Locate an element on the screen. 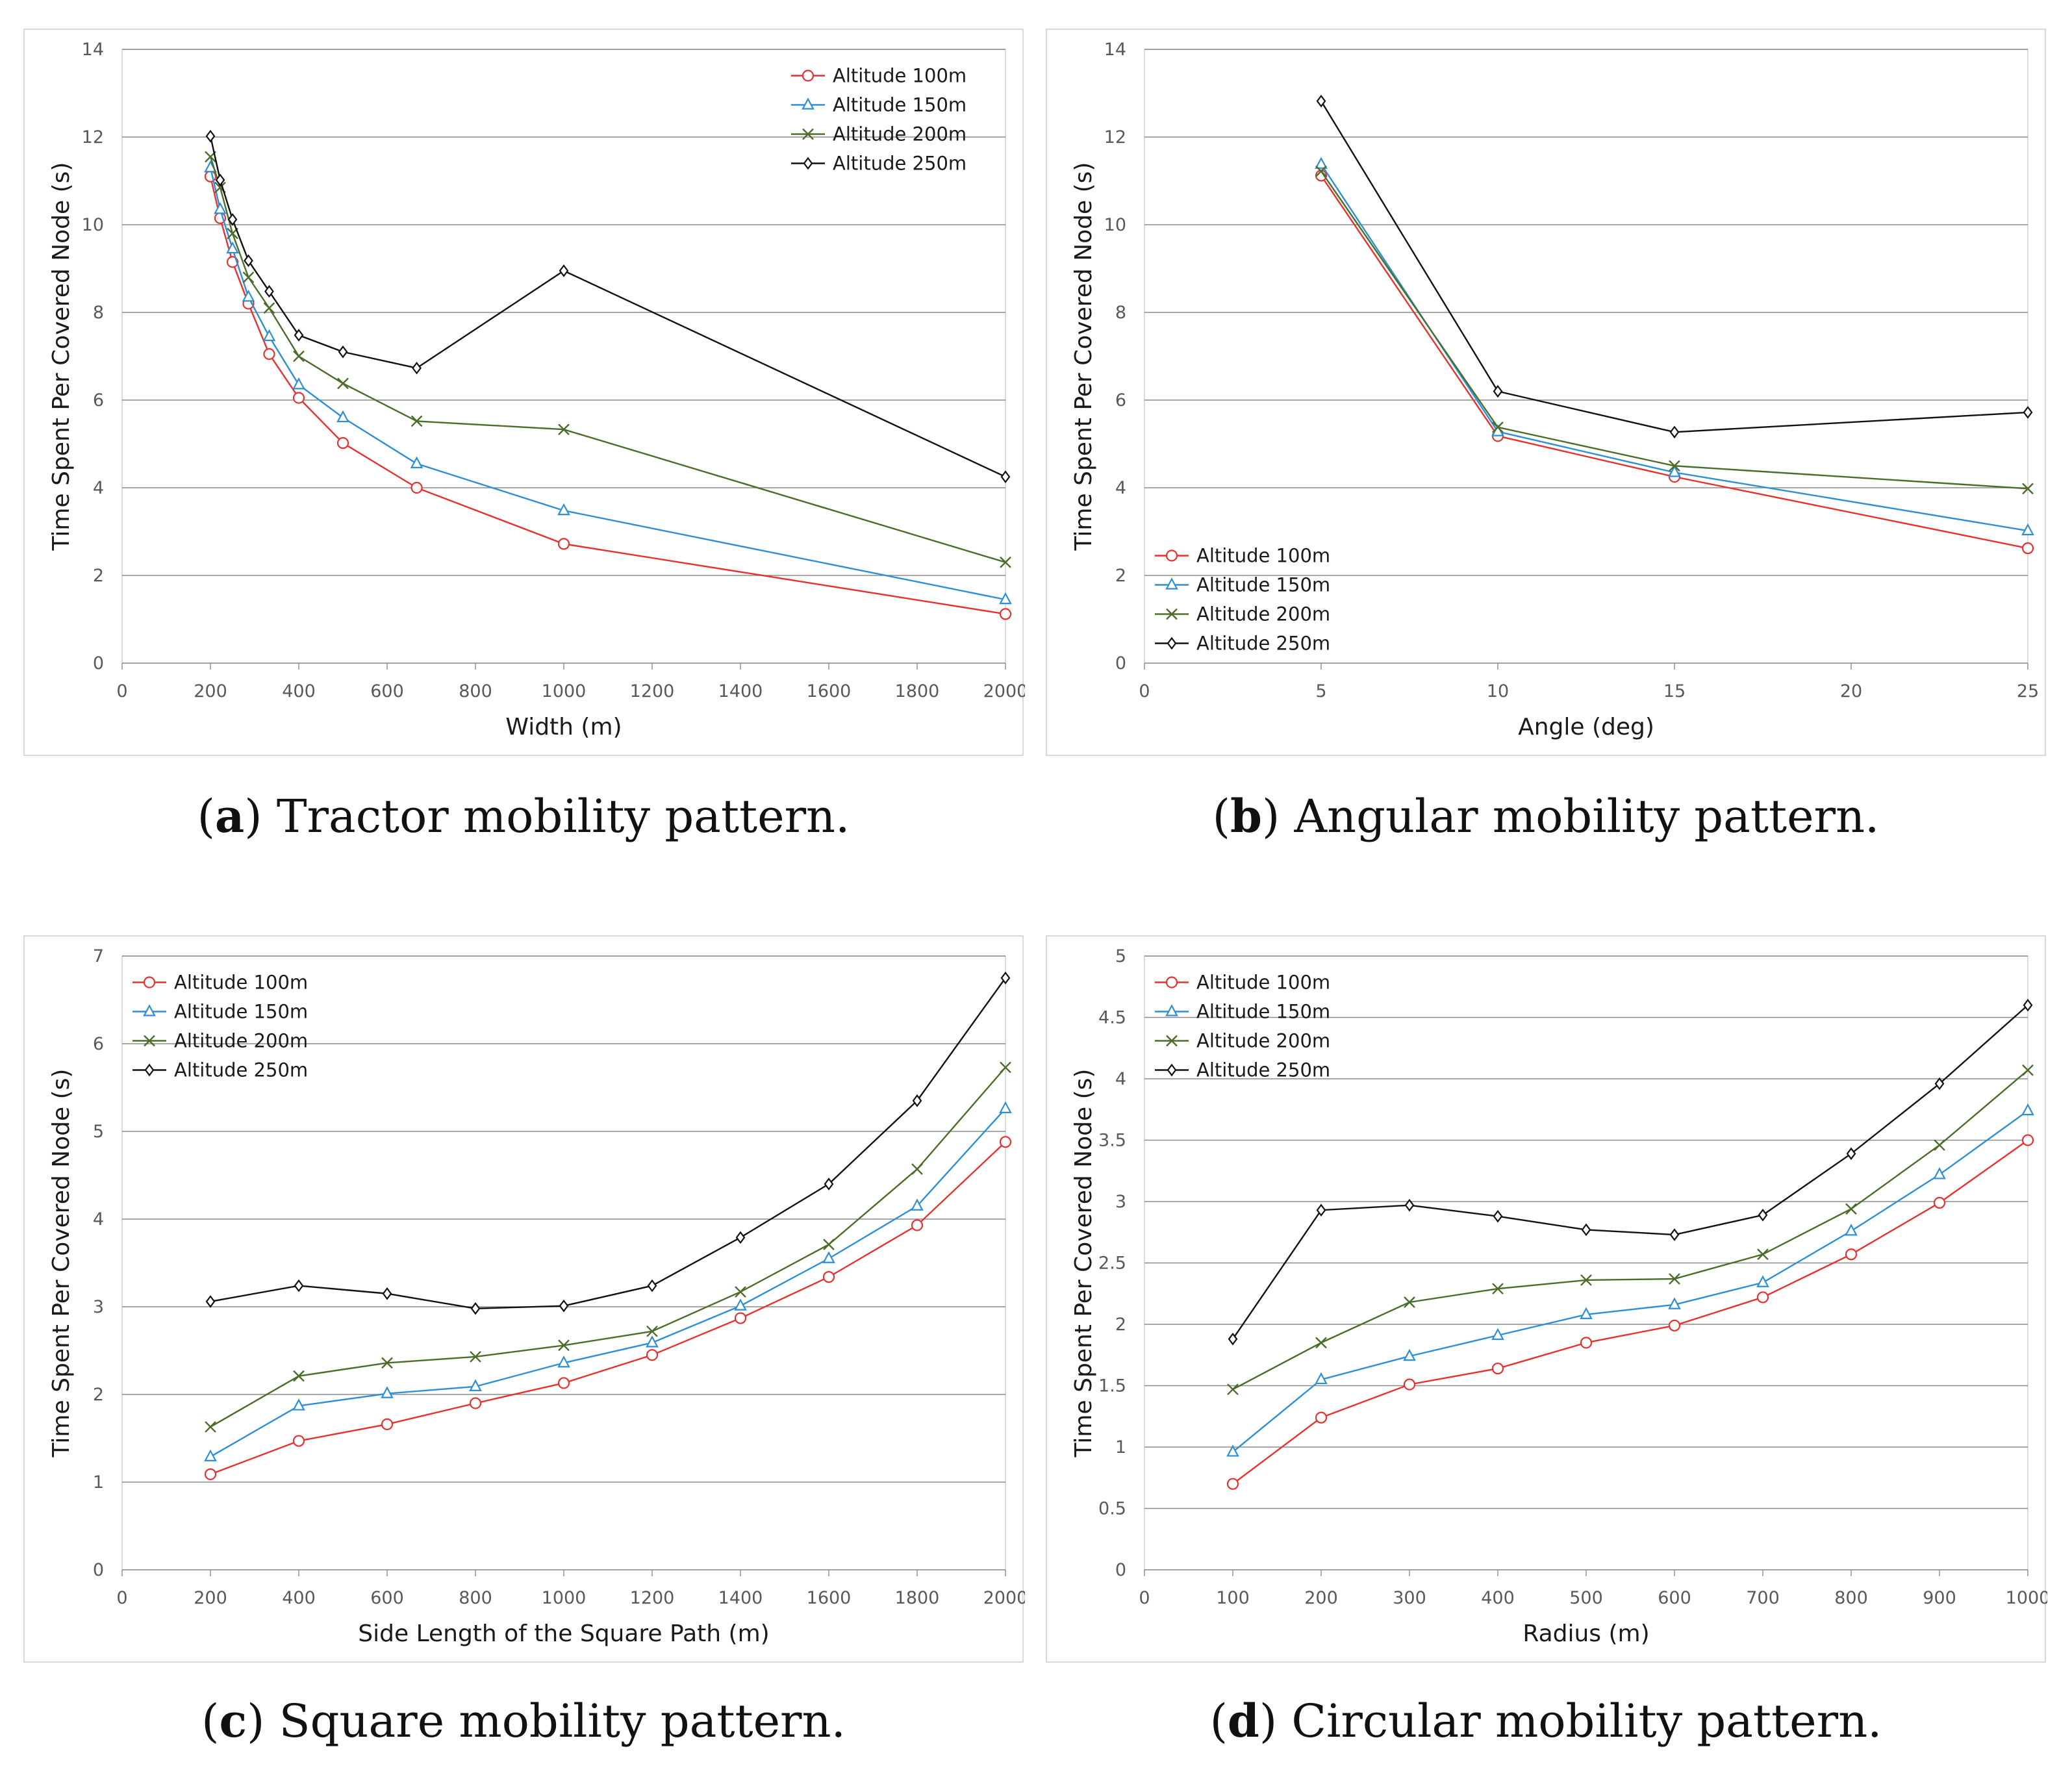 This screenshot has width=2072, height=1777. y-tick-label: 3 is located at coordinates (1120, 1202).